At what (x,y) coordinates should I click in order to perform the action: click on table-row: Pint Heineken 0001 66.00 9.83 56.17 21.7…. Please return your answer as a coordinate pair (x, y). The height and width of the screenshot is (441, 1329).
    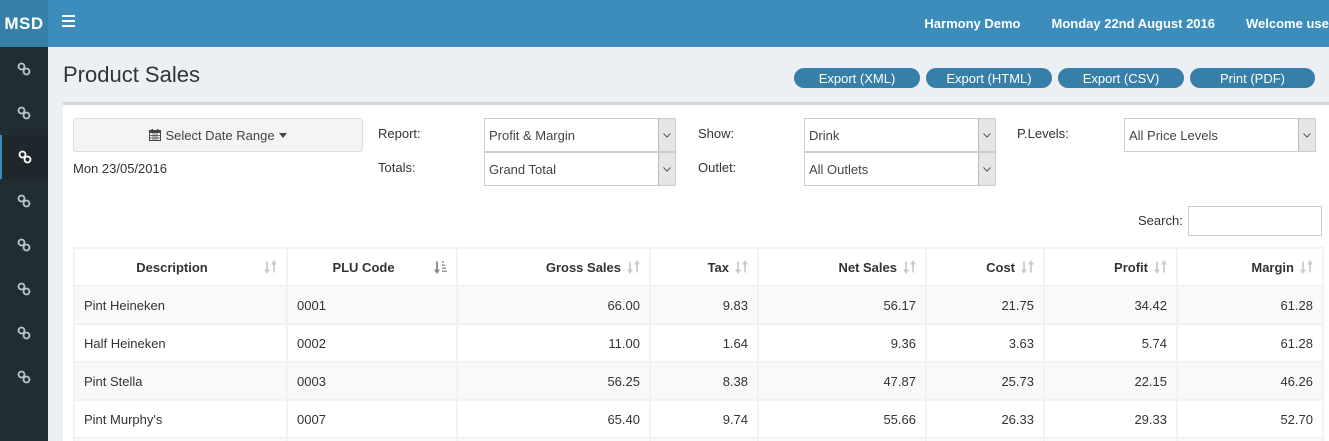
    Looking at the image, I should click on (698, 305).